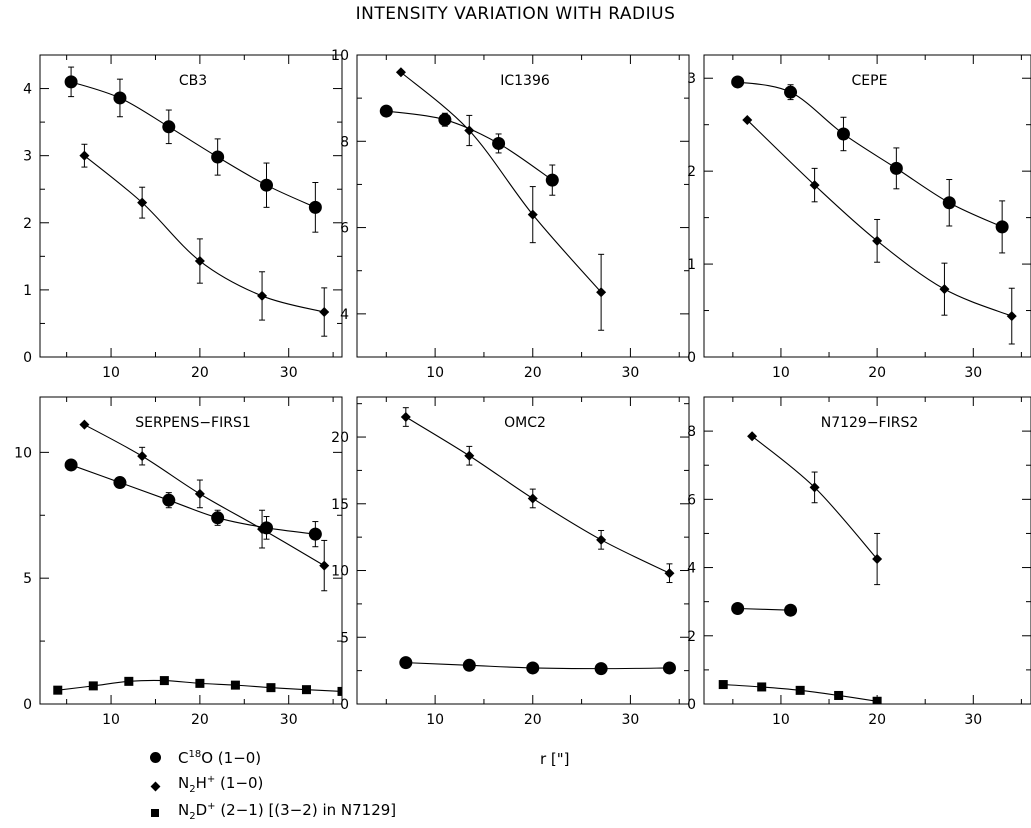  Describe the element at coordinates (691, 265) in the screenshot. I see `y-tick-label: 1` at that location.